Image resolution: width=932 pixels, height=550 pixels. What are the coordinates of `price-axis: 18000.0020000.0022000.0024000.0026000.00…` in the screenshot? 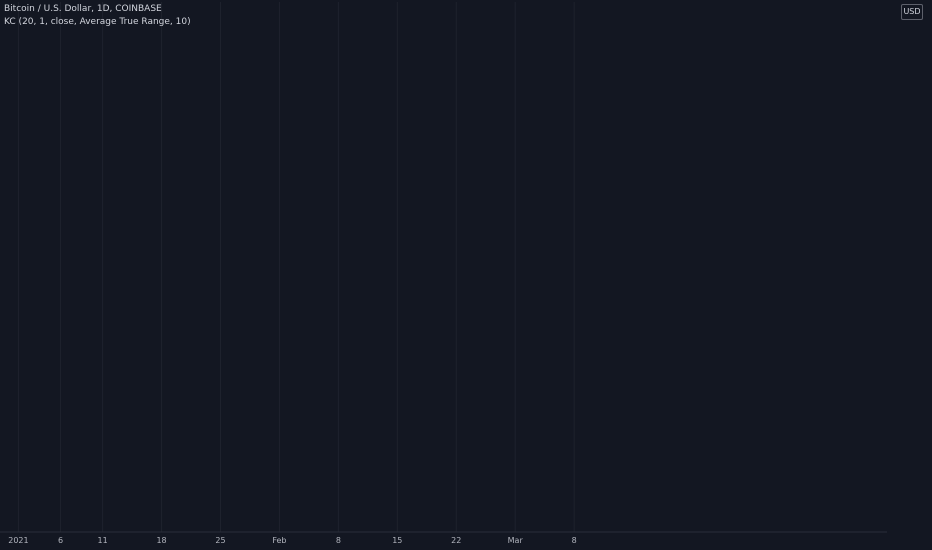 It's located at (909, 275).